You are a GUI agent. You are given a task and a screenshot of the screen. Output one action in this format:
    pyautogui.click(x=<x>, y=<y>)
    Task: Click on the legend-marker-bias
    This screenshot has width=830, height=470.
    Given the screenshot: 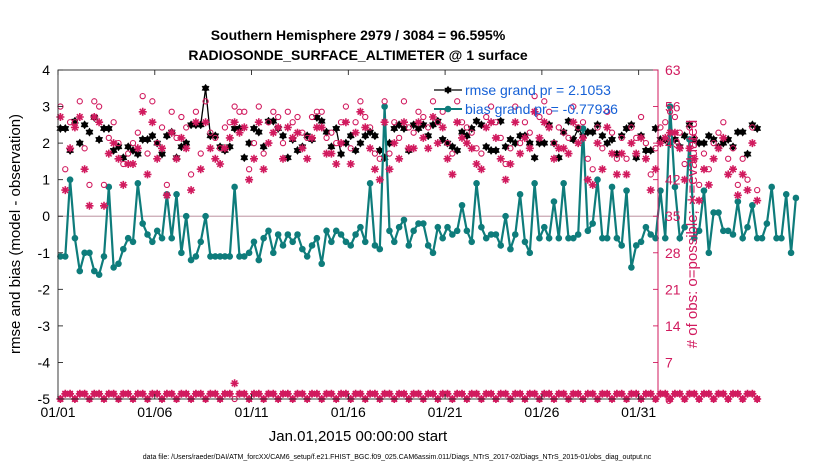 What is the action you would take?
    pyautogui.click(x=448, y=109)
    